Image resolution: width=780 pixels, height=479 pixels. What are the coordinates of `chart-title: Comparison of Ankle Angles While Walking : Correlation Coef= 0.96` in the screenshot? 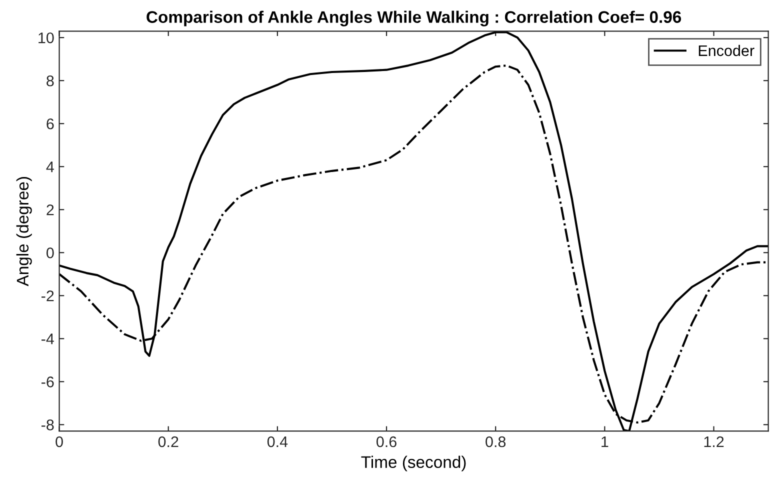 It's located at (414, 18).